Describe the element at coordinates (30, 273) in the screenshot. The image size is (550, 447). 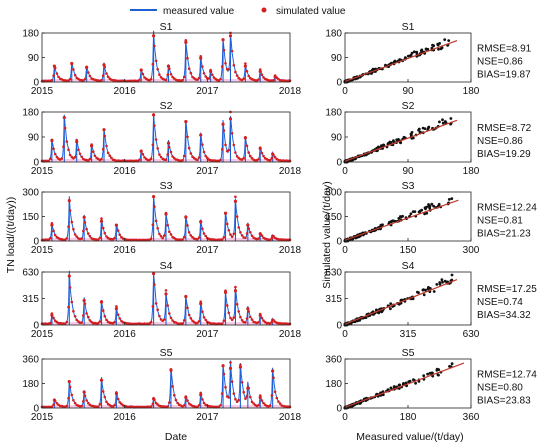
I see `ts-ytick-label: 630` at that location.